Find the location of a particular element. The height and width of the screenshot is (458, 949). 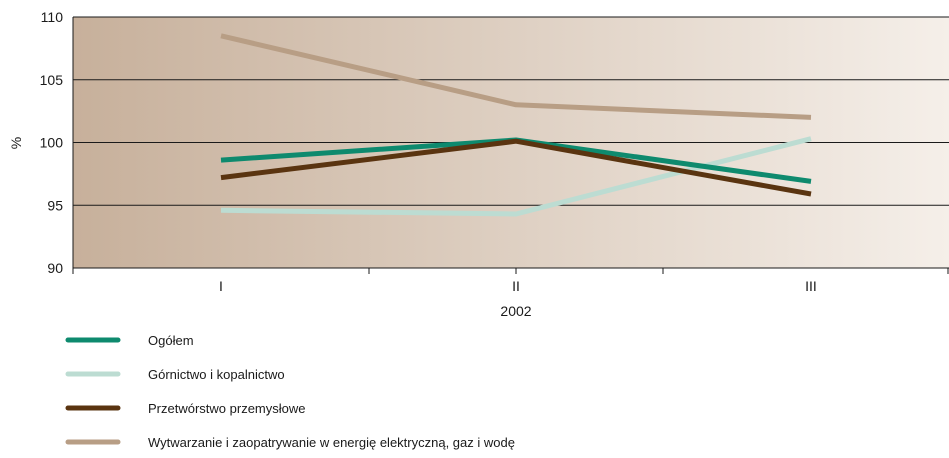

x-tick-label: III is located at coordinates (811, 286).